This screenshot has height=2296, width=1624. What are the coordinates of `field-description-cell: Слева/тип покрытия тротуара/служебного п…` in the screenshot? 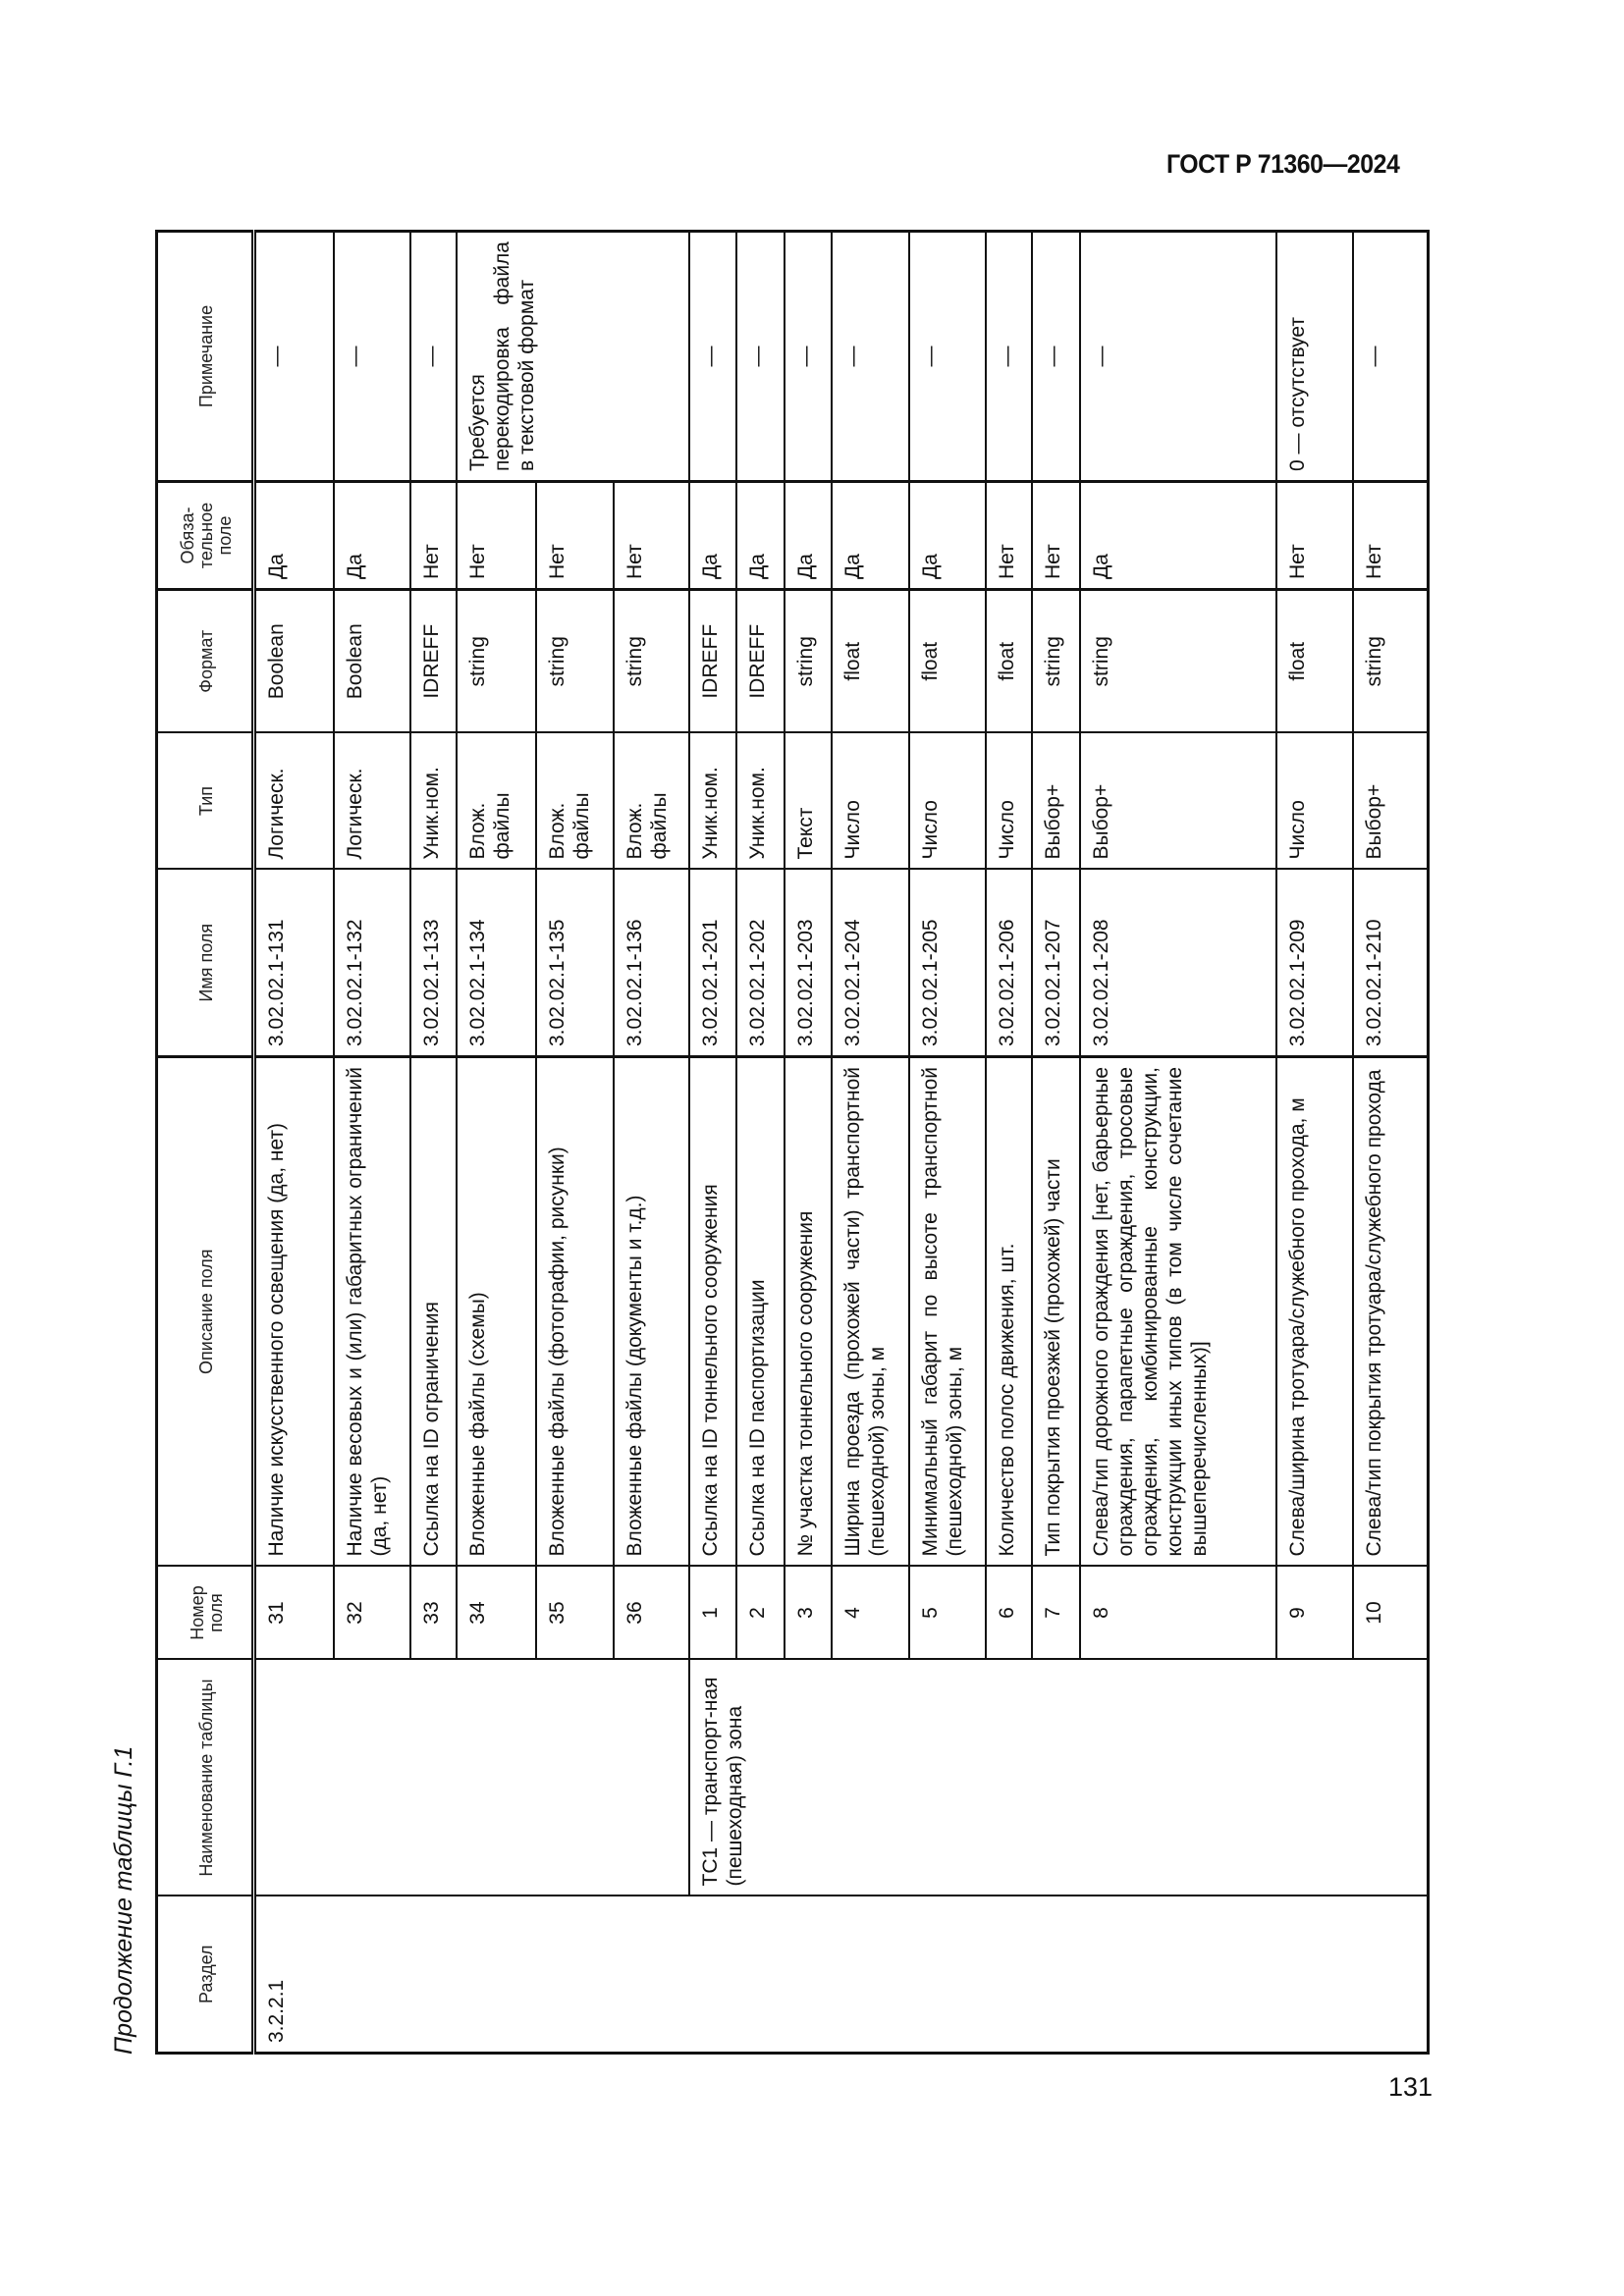 It's located at (1390, 1312).